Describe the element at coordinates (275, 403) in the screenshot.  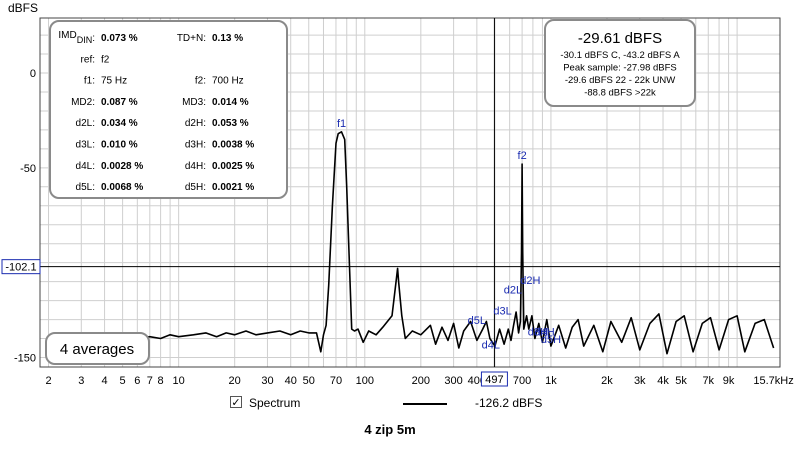
I see `spectrum-legend-label: Spectrum` at that location.